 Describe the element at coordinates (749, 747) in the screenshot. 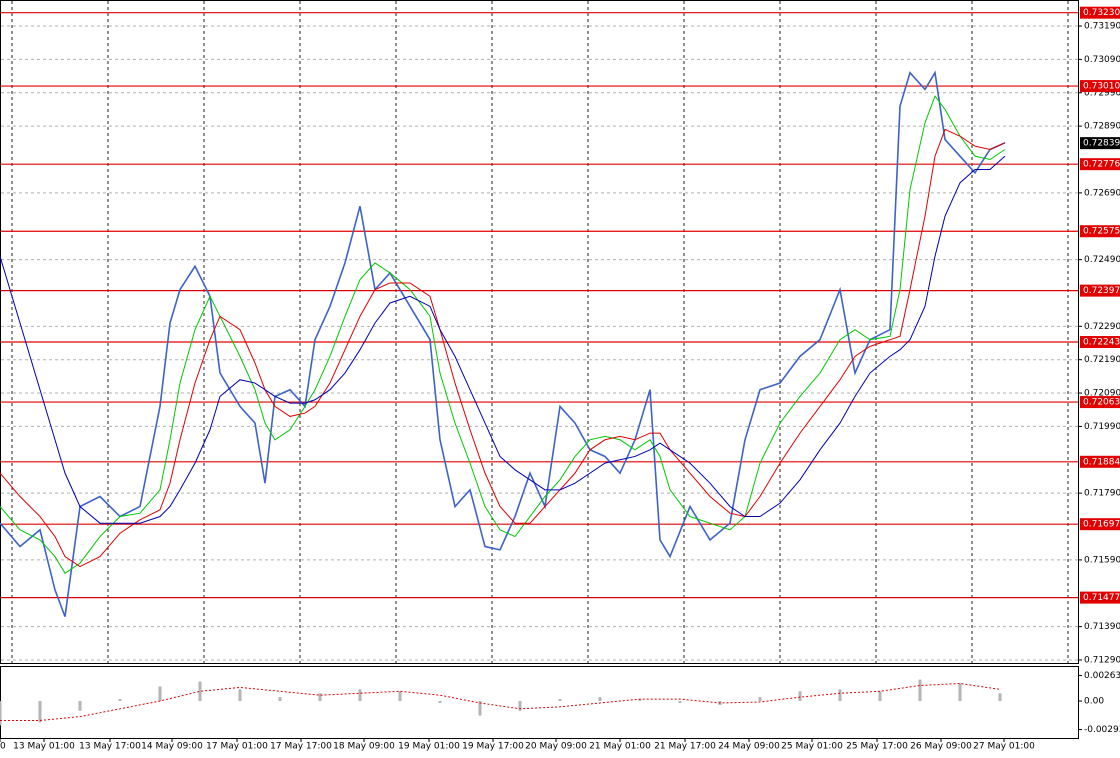

I see `x-tick-label: 24 May 09:00` at that location.